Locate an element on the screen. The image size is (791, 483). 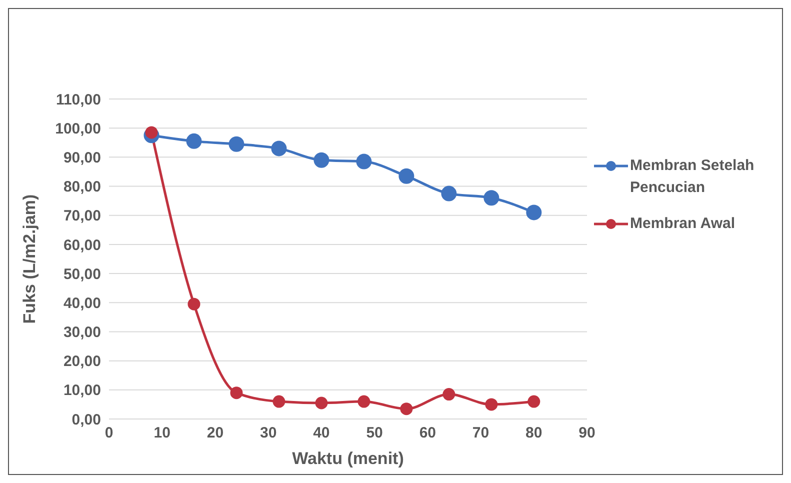
x-tick-label: 0 is located at coordinates (109, 433).